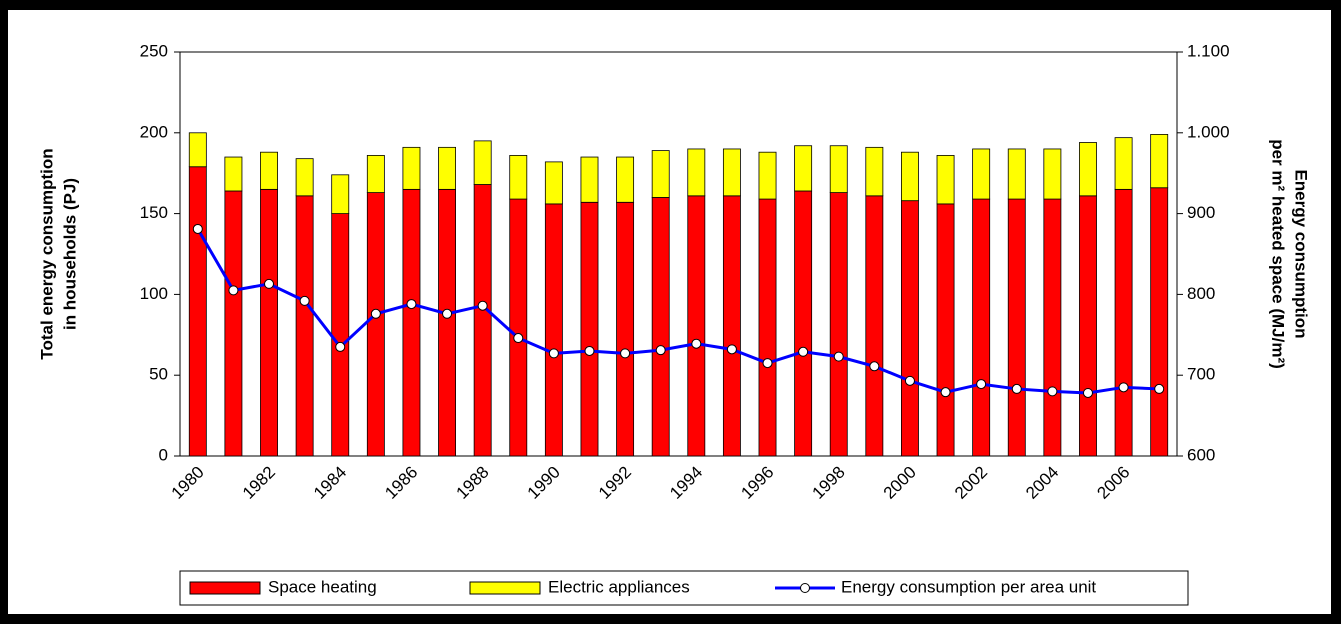  I want to click on y2-axis-title: Energy consumption, so click(1301, 253).